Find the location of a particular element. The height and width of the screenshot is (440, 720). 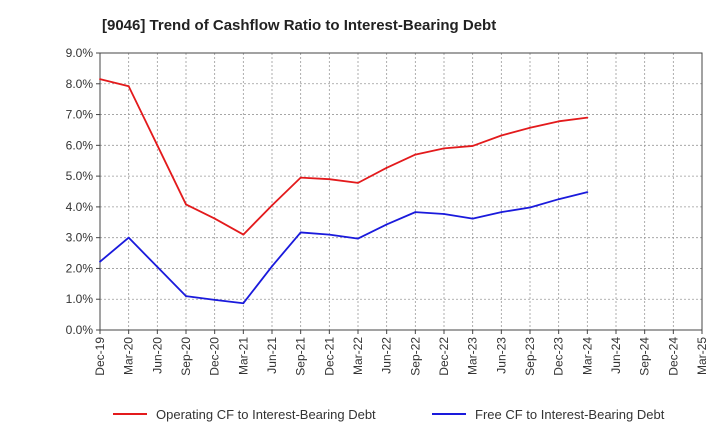

x-tick-label: Dec-22 is located at coordinates (444, 356).